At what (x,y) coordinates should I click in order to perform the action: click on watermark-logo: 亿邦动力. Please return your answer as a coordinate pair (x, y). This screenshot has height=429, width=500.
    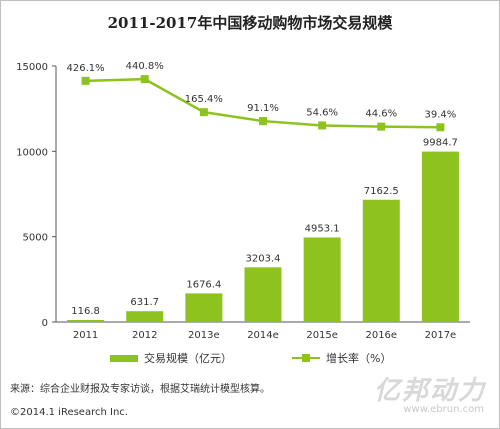
    Looking at the image, I should click on (429, 391).